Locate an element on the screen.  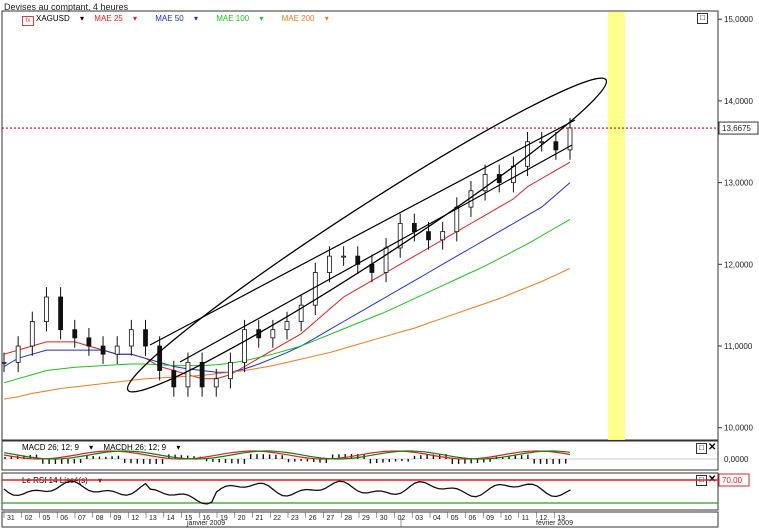
rsi-level-label: 70,00 is located at coordinates (732, 480).